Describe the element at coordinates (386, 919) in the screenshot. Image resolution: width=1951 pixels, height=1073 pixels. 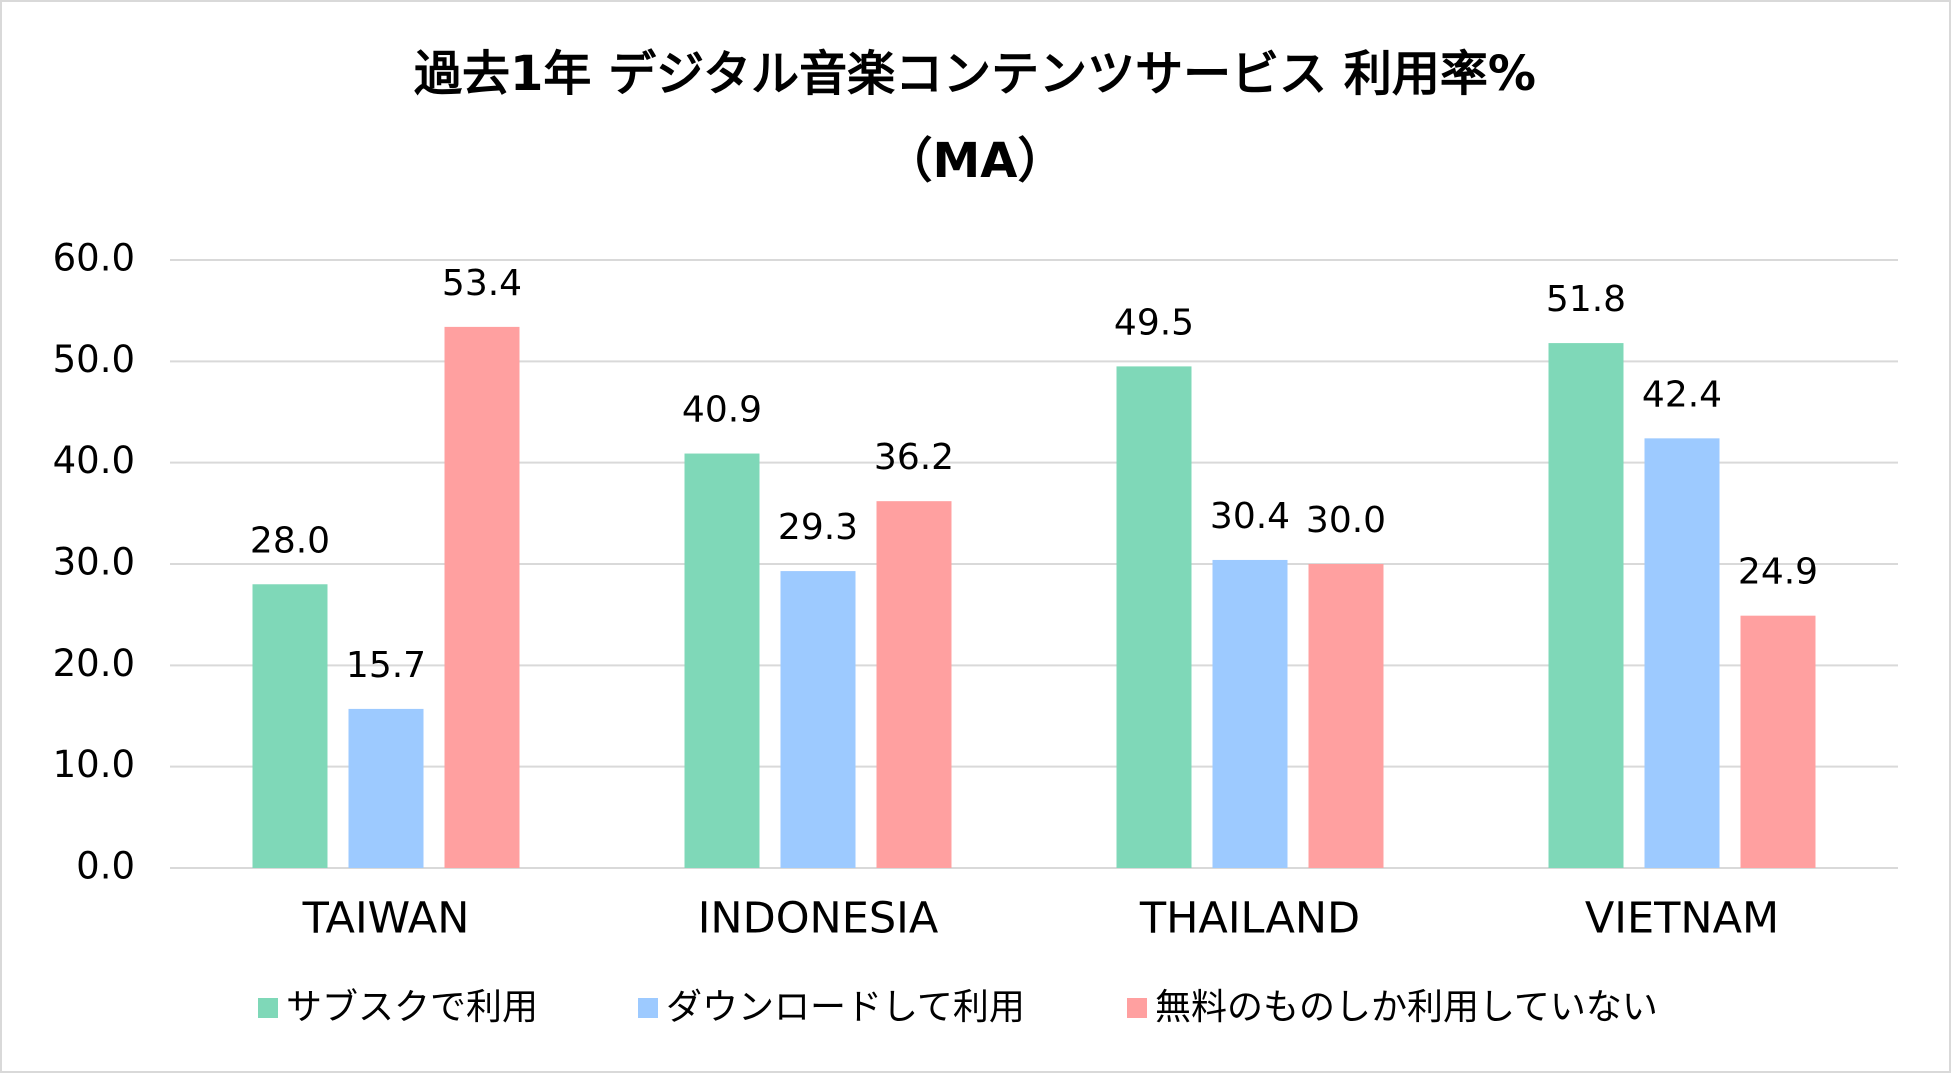
I see `x-tick-label: TAIWAN` at that location.